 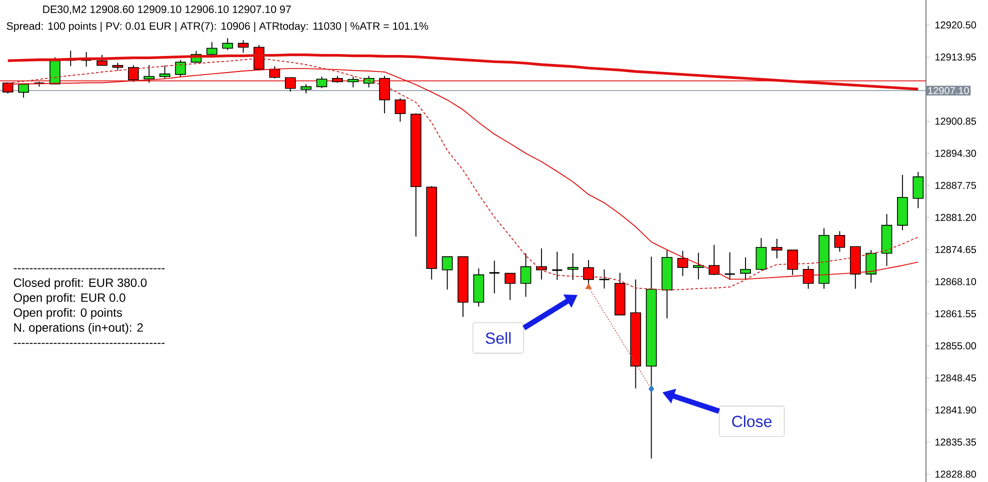 What do you see at coordinates (217, 27) in the screenshot?
I see `text: Spread: 100 points | PV: 0.01 EUR | ATR(7): 10906 | ATRtoday: 11030 | %ATR = 101.1%` at bounding box center [217, 27].